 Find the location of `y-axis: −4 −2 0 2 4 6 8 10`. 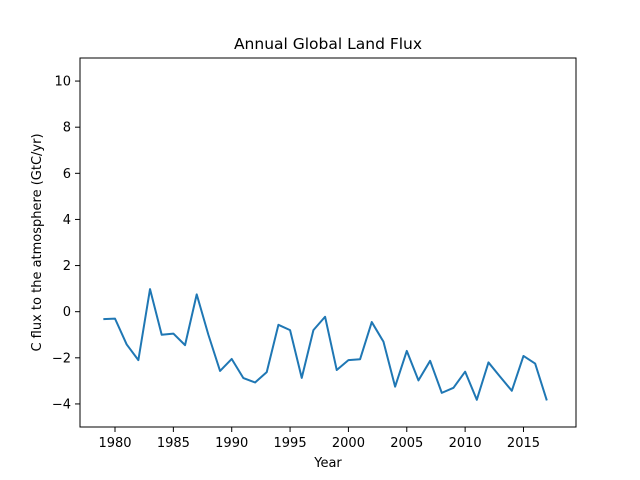

y-axis: −4 −2 0 2 4 6 8 10 is located at coordinates (66, 243).